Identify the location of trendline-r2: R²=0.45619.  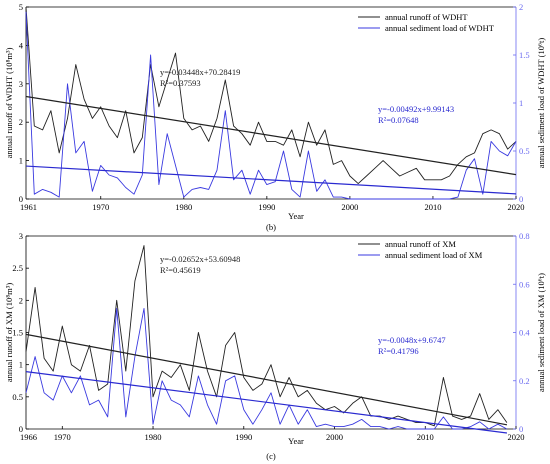
(180, 270).